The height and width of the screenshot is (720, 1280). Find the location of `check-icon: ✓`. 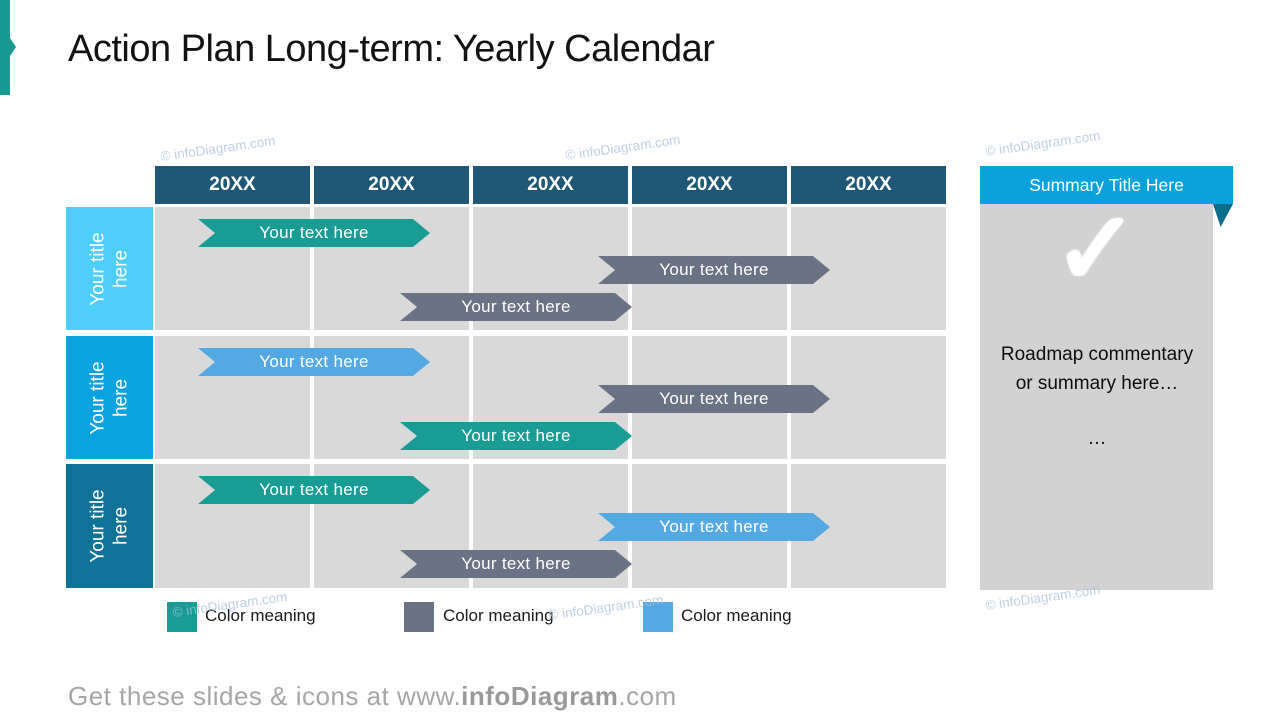

check-icon: ✓ is located at coordinates (1096, 249).